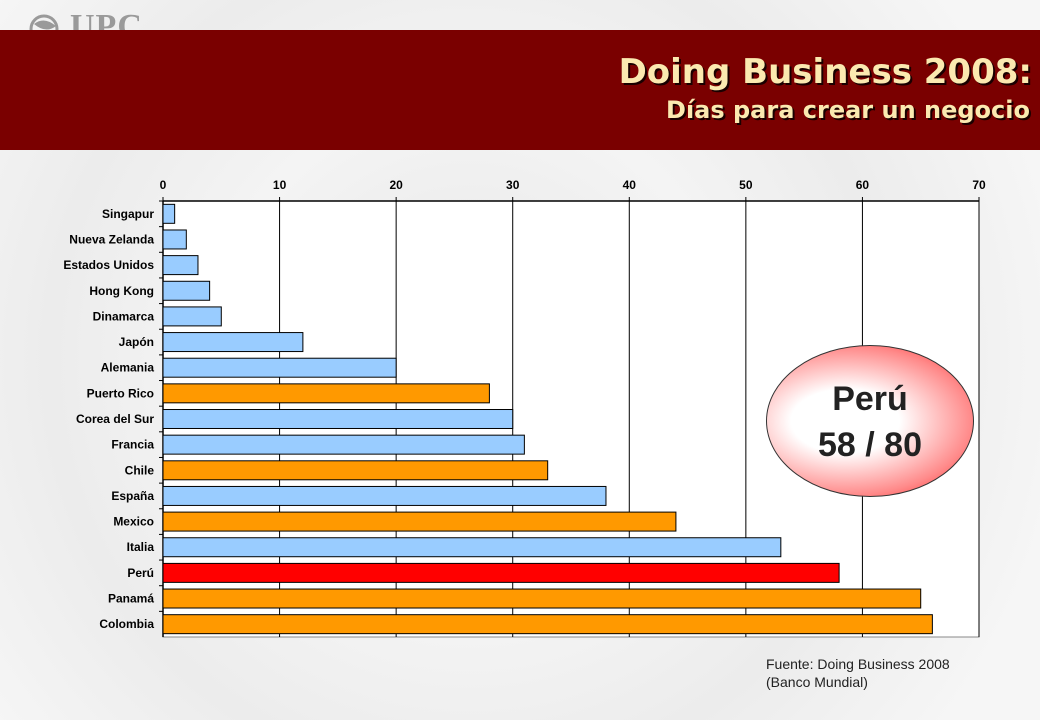 Image resolution: width=1040 pixels, height=720 pixels. What do you see at coordinates (115, 419) in the screenshot?
I see `category-label: Corea del Sur` at bounding box center [115, 419].